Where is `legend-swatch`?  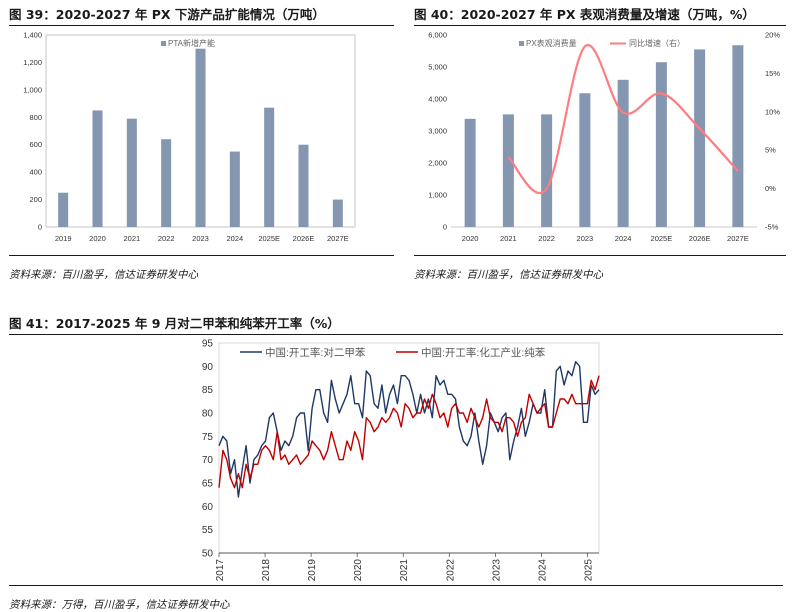 legend-swatch is located at coordinates (163, 43).